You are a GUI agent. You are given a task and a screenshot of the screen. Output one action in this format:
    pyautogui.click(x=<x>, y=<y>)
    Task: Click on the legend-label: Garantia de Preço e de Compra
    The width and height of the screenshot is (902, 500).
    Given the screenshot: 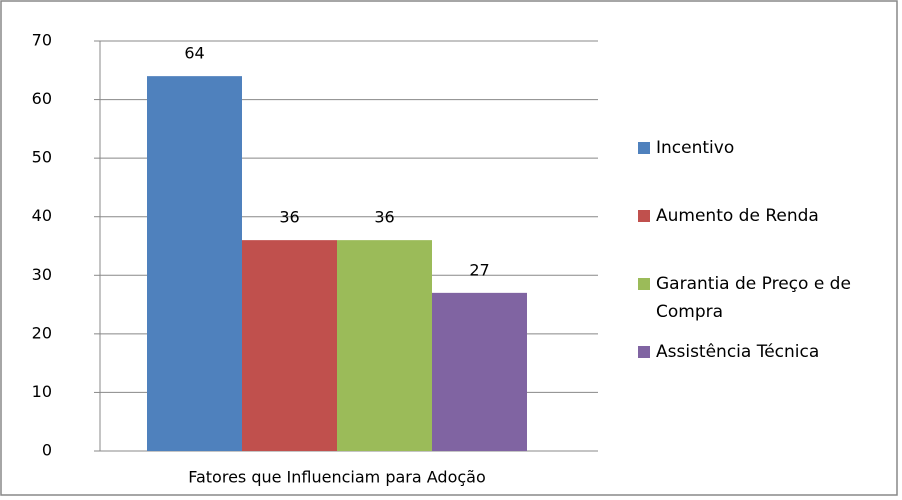 What is the action you would take?
    pyautogui.click(x=753, y=298)
    